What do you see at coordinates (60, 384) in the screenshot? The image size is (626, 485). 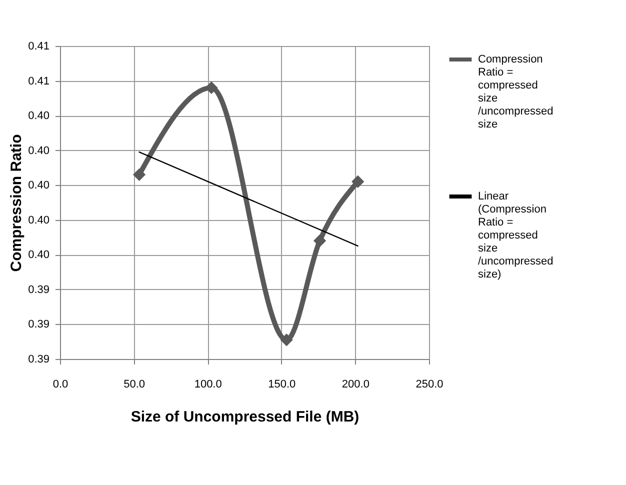 I see `x-tick-label: 0.0` at bounding box center [60, 384].